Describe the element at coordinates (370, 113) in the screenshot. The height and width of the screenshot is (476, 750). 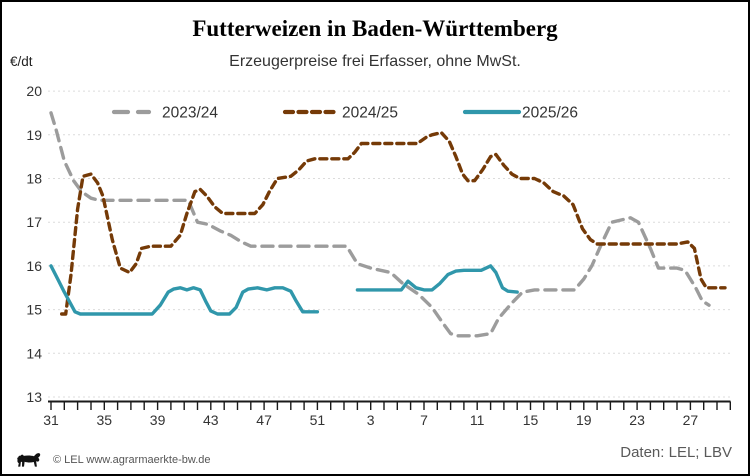
I see `legend-label: 2024/25` at that location.